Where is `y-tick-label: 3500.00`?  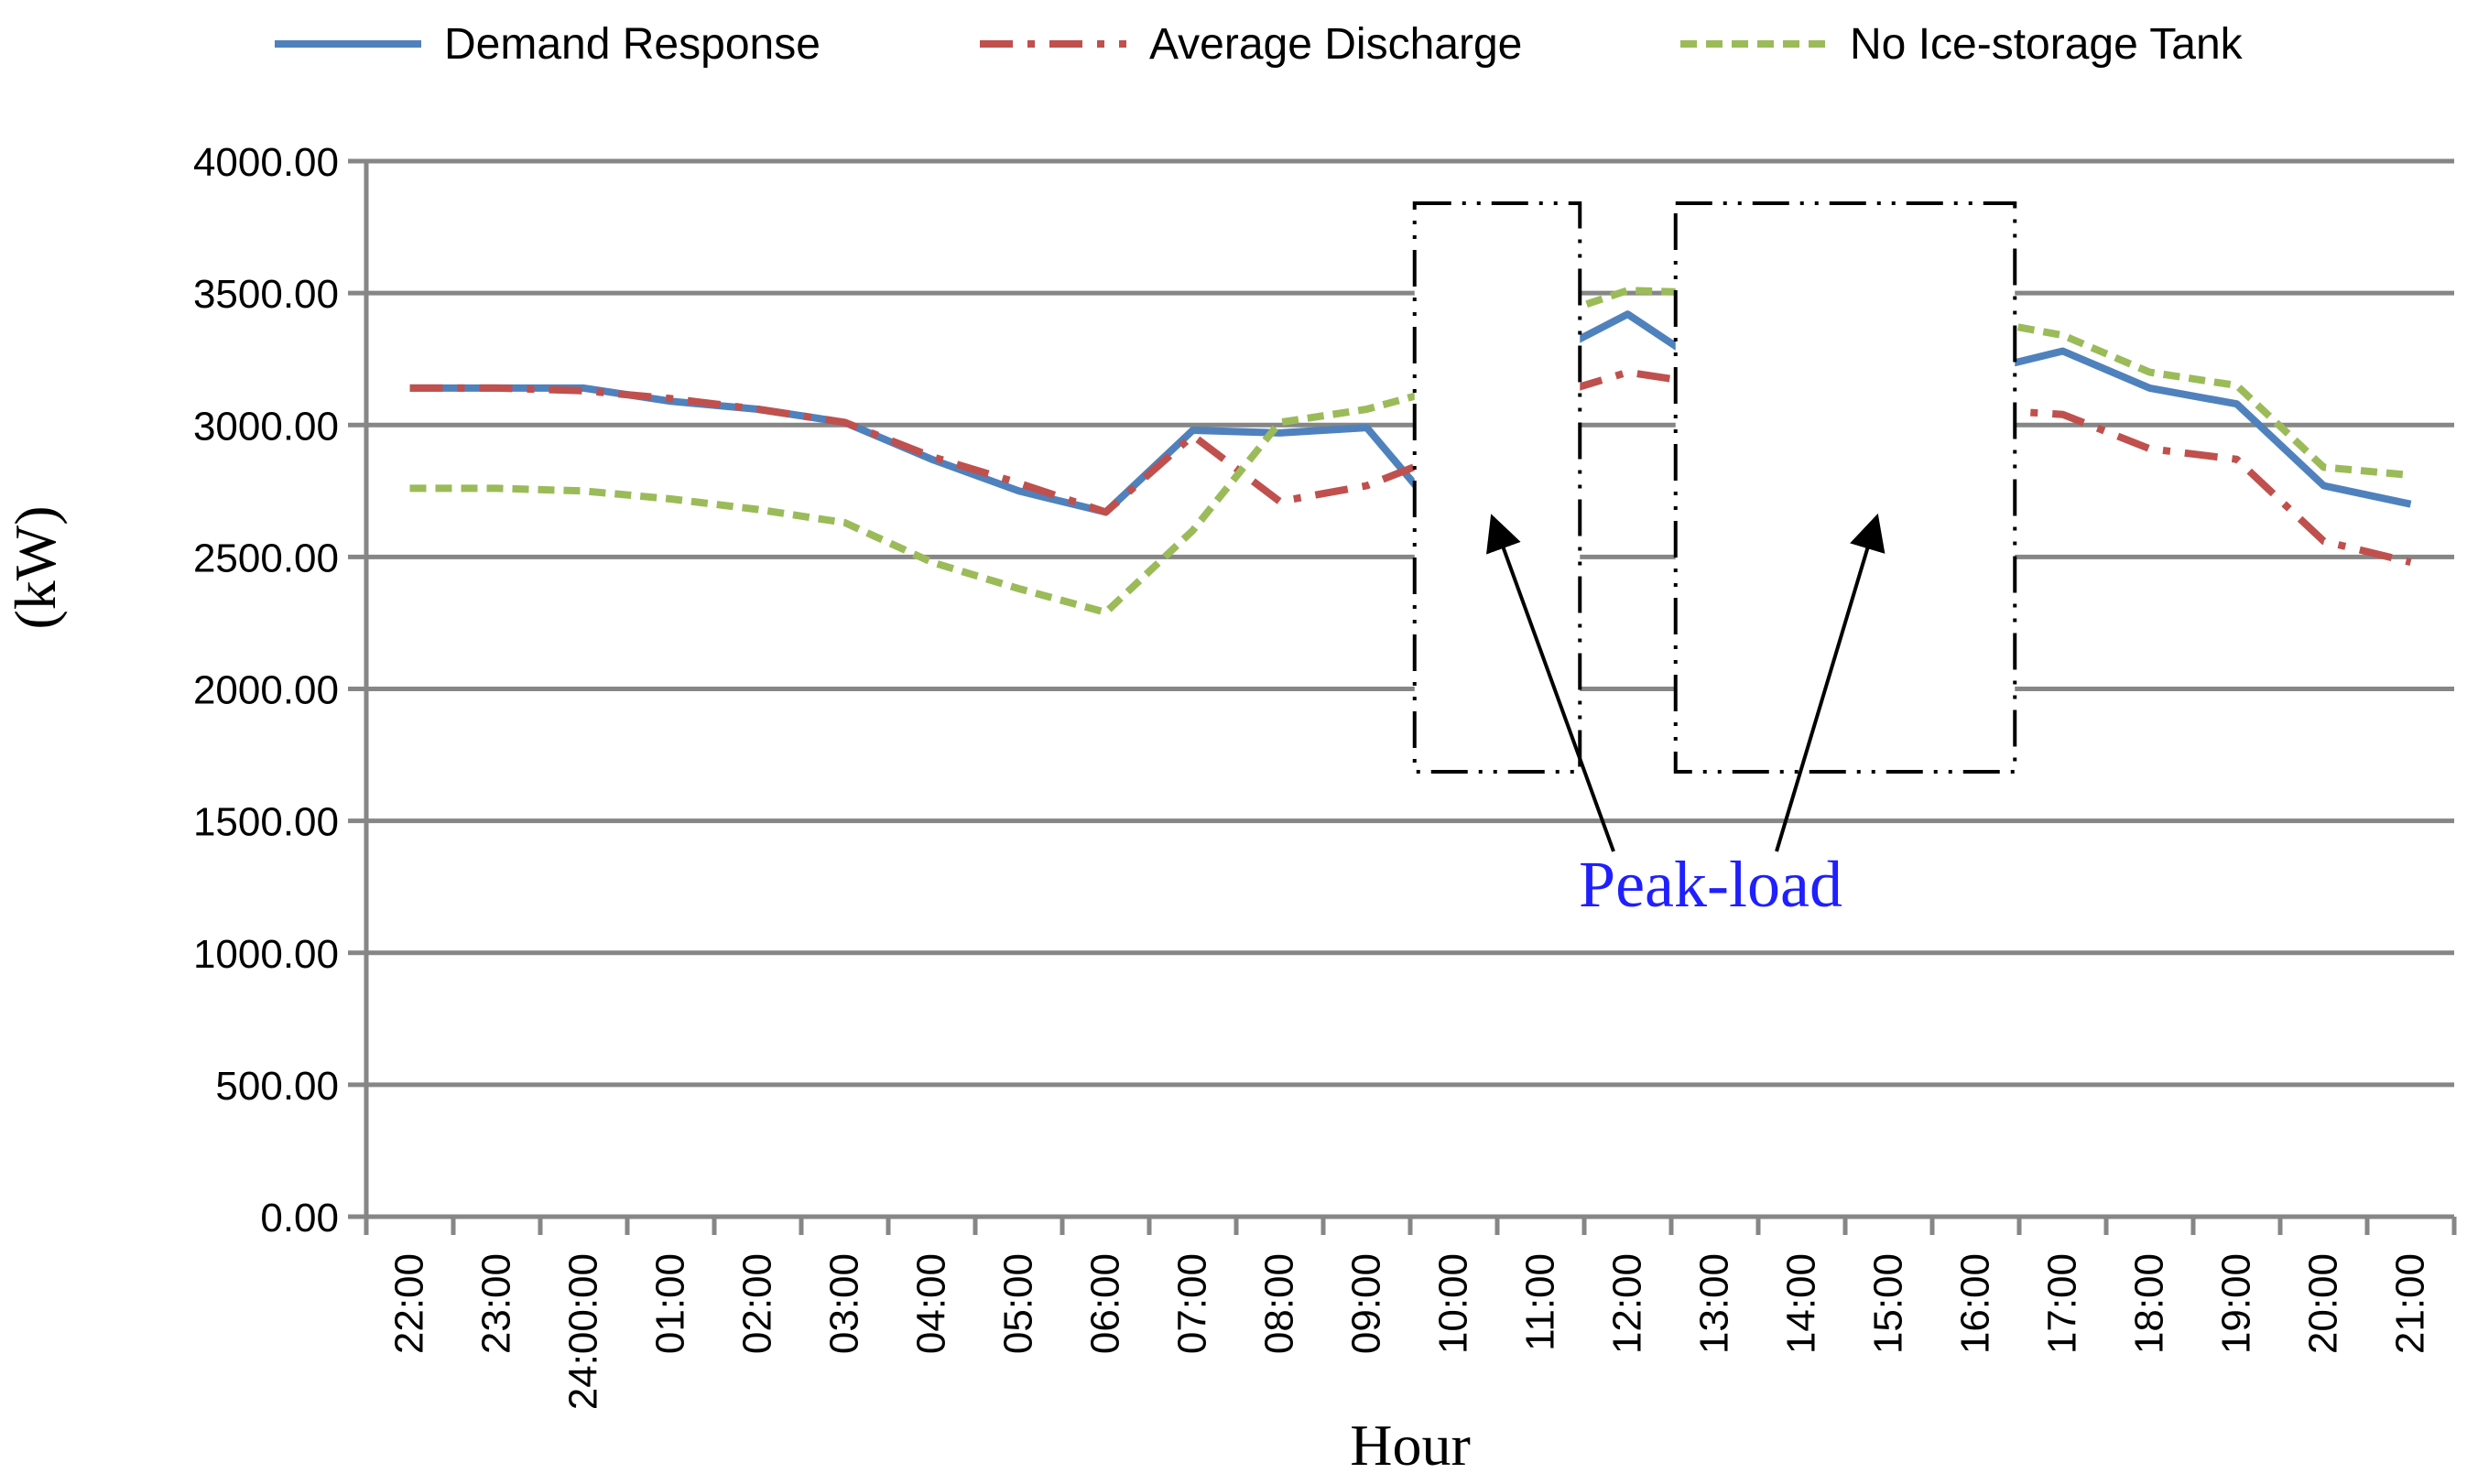 y-tick-label: 3500.00 is located at coordinates (266, 294).